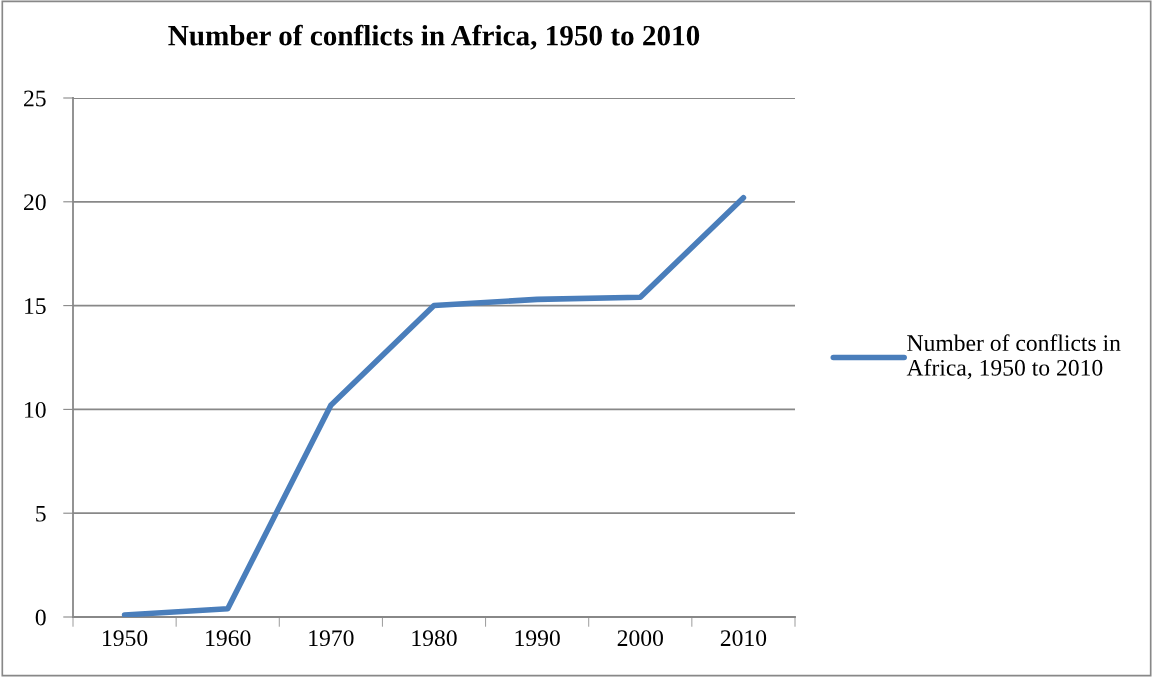 The image size is (1153, 677). Describe the element at coordinates (35, 98) in the screenshot. I see `y-tick-label: 25` at that location.